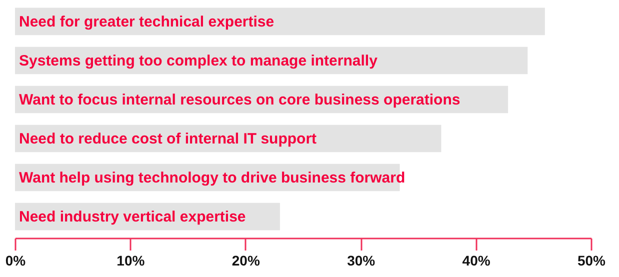  What do you see at coordinates (591, 260) in the screenshot?
I see `x-tick-label: 50%` at bounding box center [591, 260].